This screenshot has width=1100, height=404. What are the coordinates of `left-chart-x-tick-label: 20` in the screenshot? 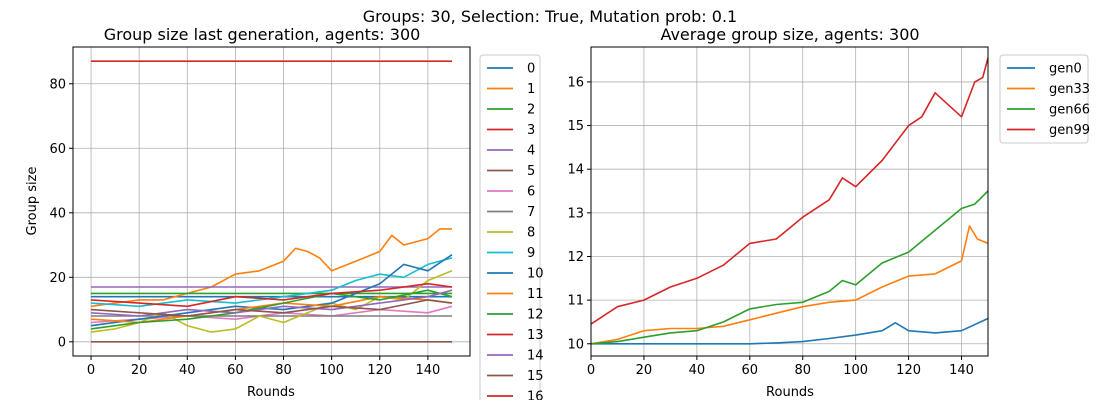 It's located at (139, 370).